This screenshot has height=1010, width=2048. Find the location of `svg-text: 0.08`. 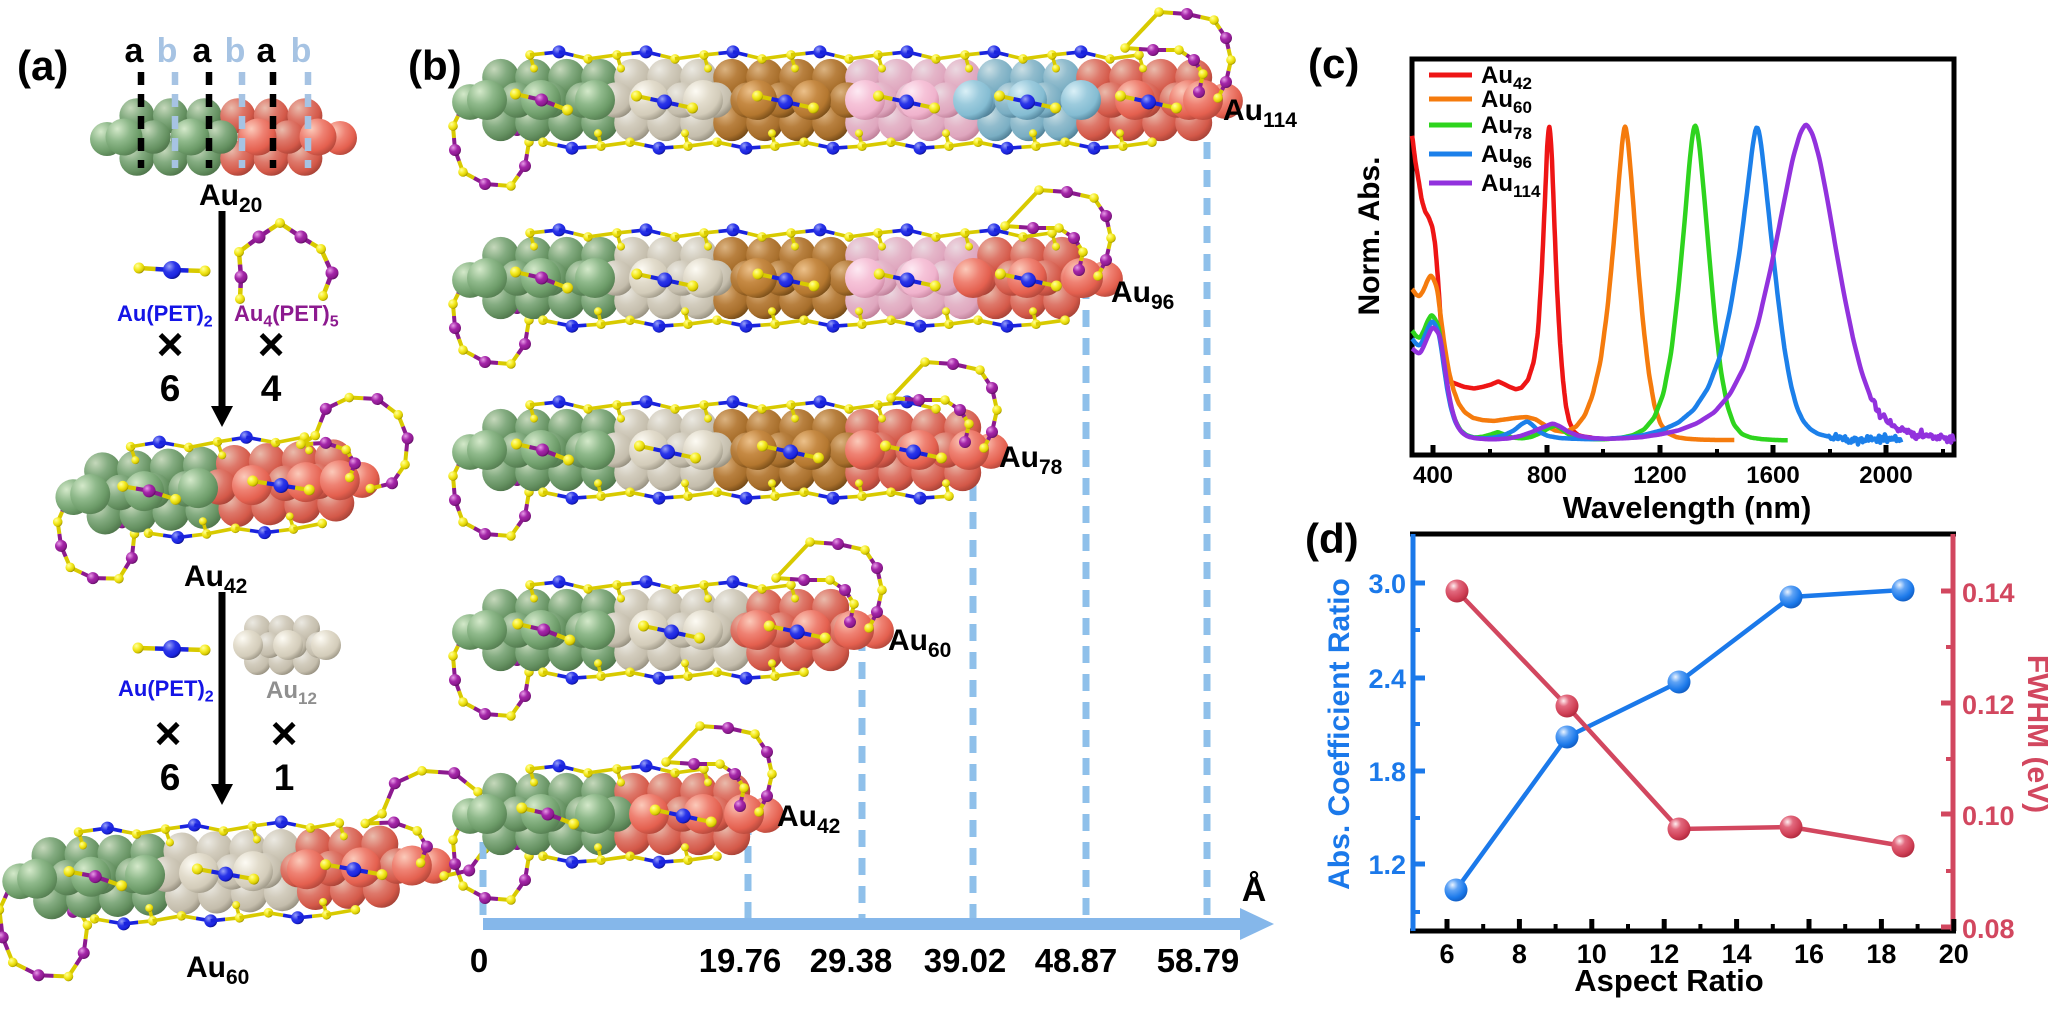

svg-text: 0.08 is located at coordinates (1988, 929).